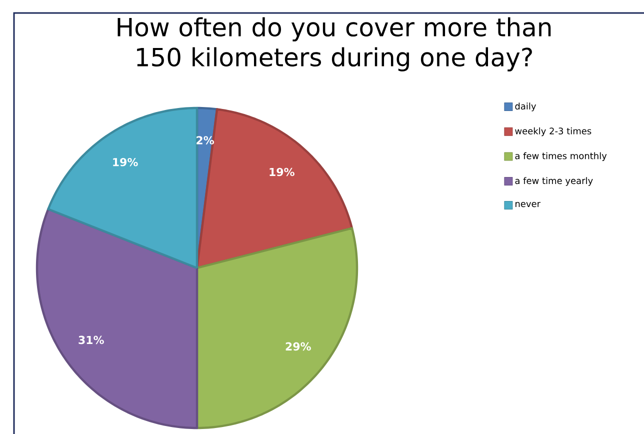 The image size is (644, 434). What do you see at coordinates (561, 156) in the screenshot?
I see `legend-label: a few times monthly` at bounding box center [561, 156].